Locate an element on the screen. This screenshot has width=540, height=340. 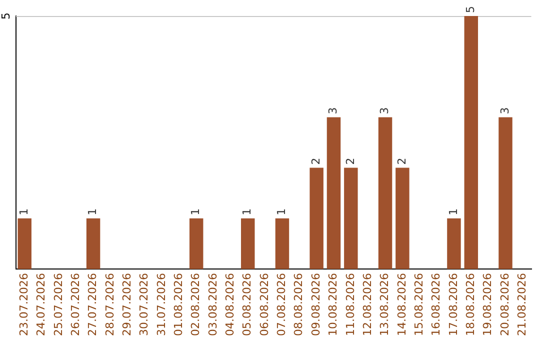
x-tick-label: 30.07.2026 is located at coordinates (144, 304).